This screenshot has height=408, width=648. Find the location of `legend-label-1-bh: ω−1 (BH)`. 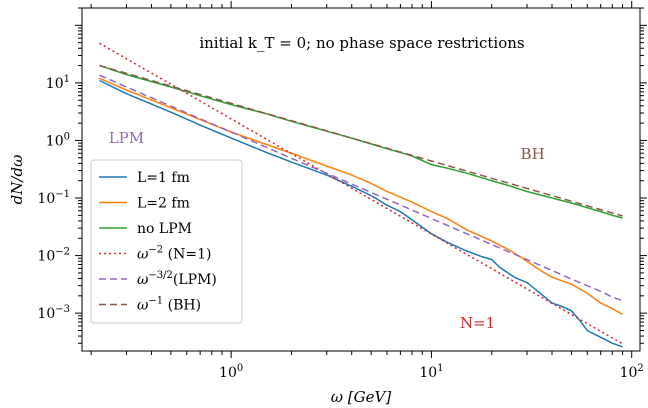

legend-label-1-bh: ω−1 (BH) is located at coordinates (169, 305).